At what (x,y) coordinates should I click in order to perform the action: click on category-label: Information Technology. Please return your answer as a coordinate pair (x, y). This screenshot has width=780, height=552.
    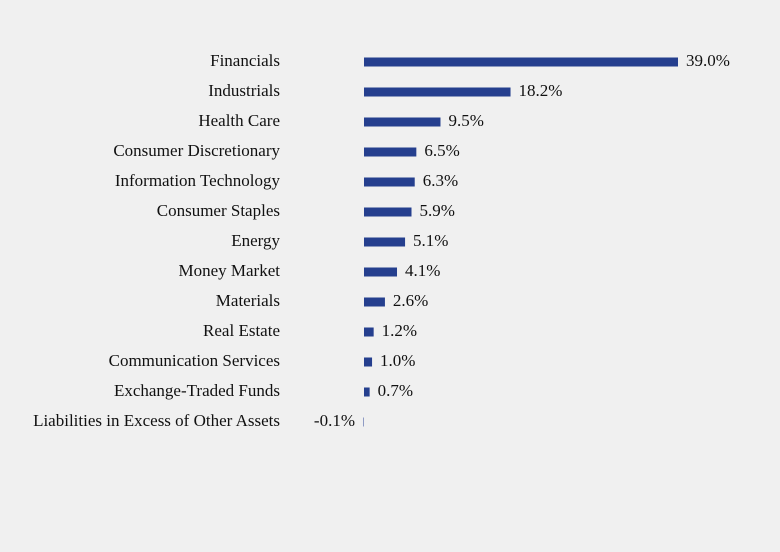
    Looking at the image, I should click on (198, 180).